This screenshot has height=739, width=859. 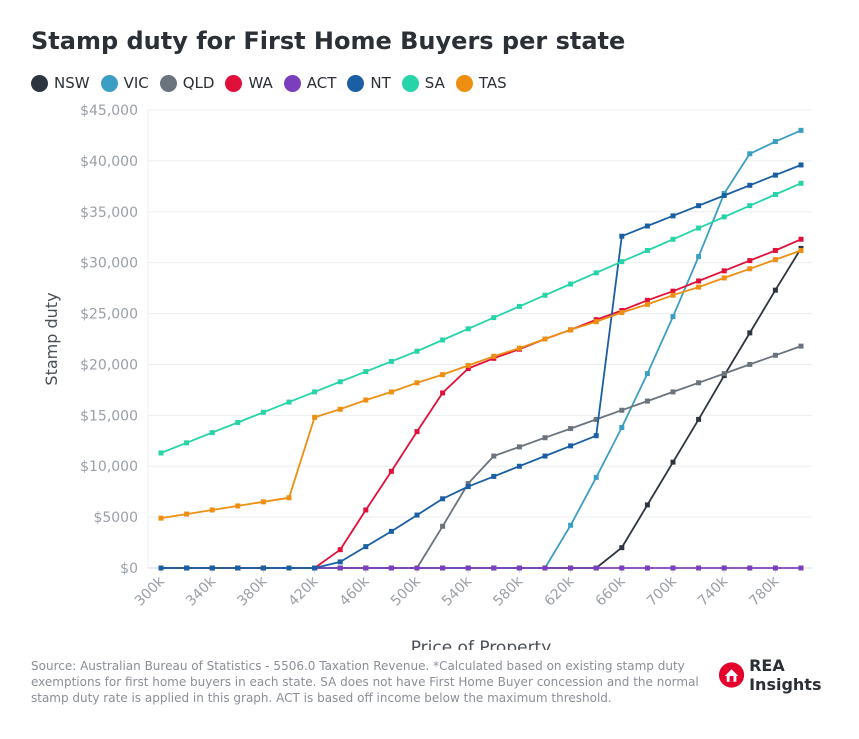 What do you see at coordinates (109, 264) in the screenshot?
I see `y-tick-label: $30,000` at bounding box center [109, 264].